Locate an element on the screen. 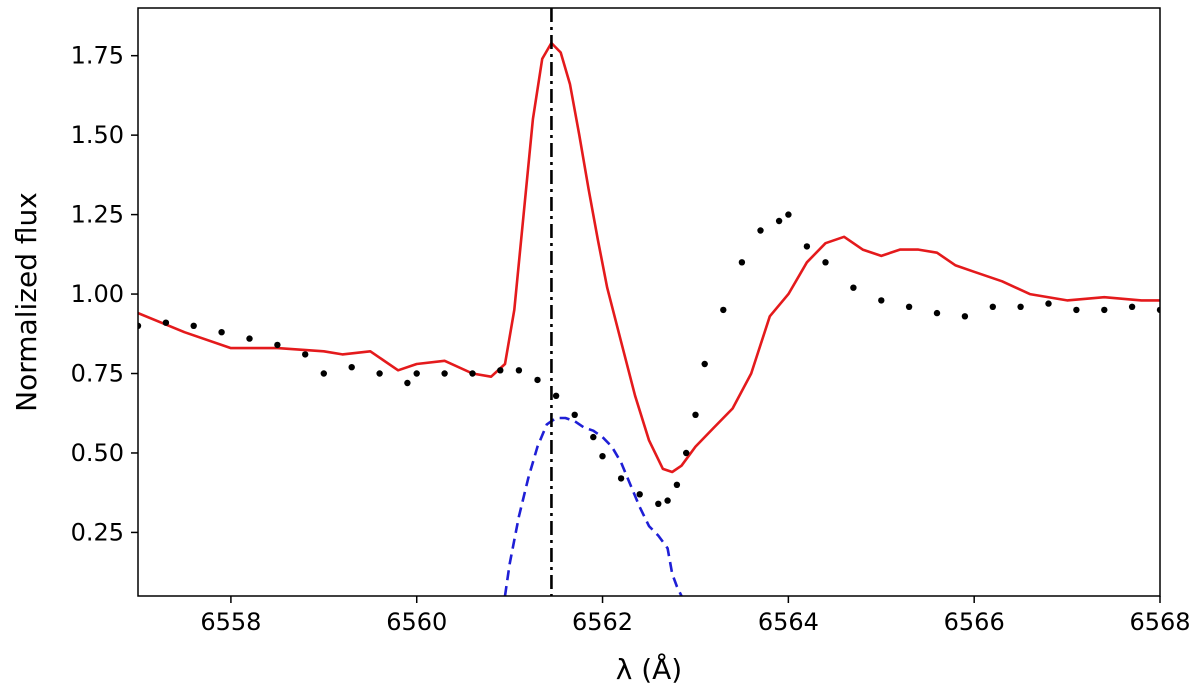  y-axis: 0.25 0.50 0.75 1.00 1.25 1.50 1.75 is located at coordinates (104, 294).